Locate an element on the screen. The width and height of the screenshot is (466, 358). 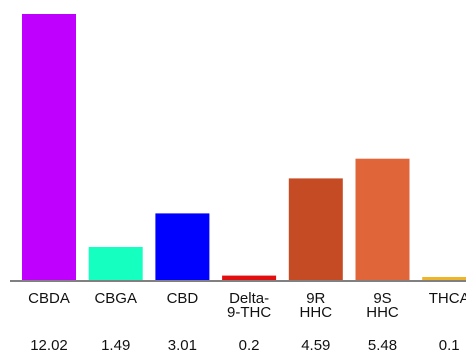
value-label-cbda: 12.02 is located at coordinates (49, 345).